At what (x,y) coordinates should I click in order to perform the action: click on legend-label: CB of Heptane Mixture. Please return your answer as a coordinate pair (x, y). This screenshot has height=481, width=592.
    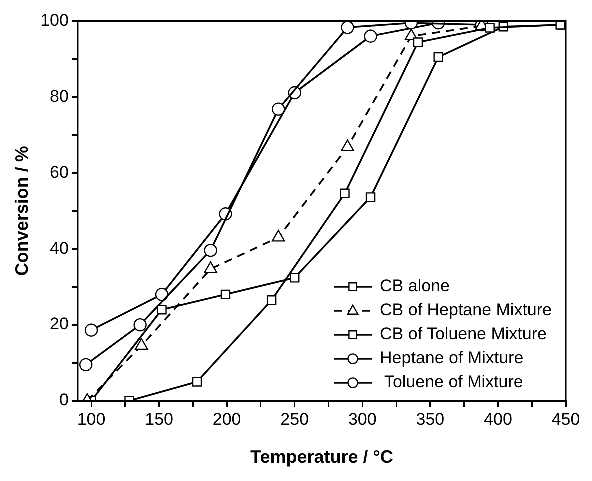
    Looking at the image, I should click on (466, 310).